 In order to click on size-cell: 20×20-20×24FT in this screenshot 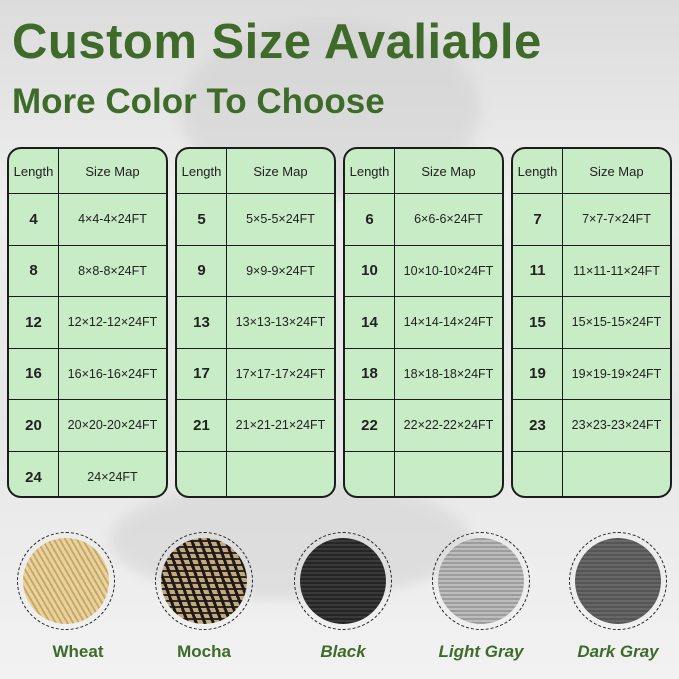, I will do `click(112, 425)`.